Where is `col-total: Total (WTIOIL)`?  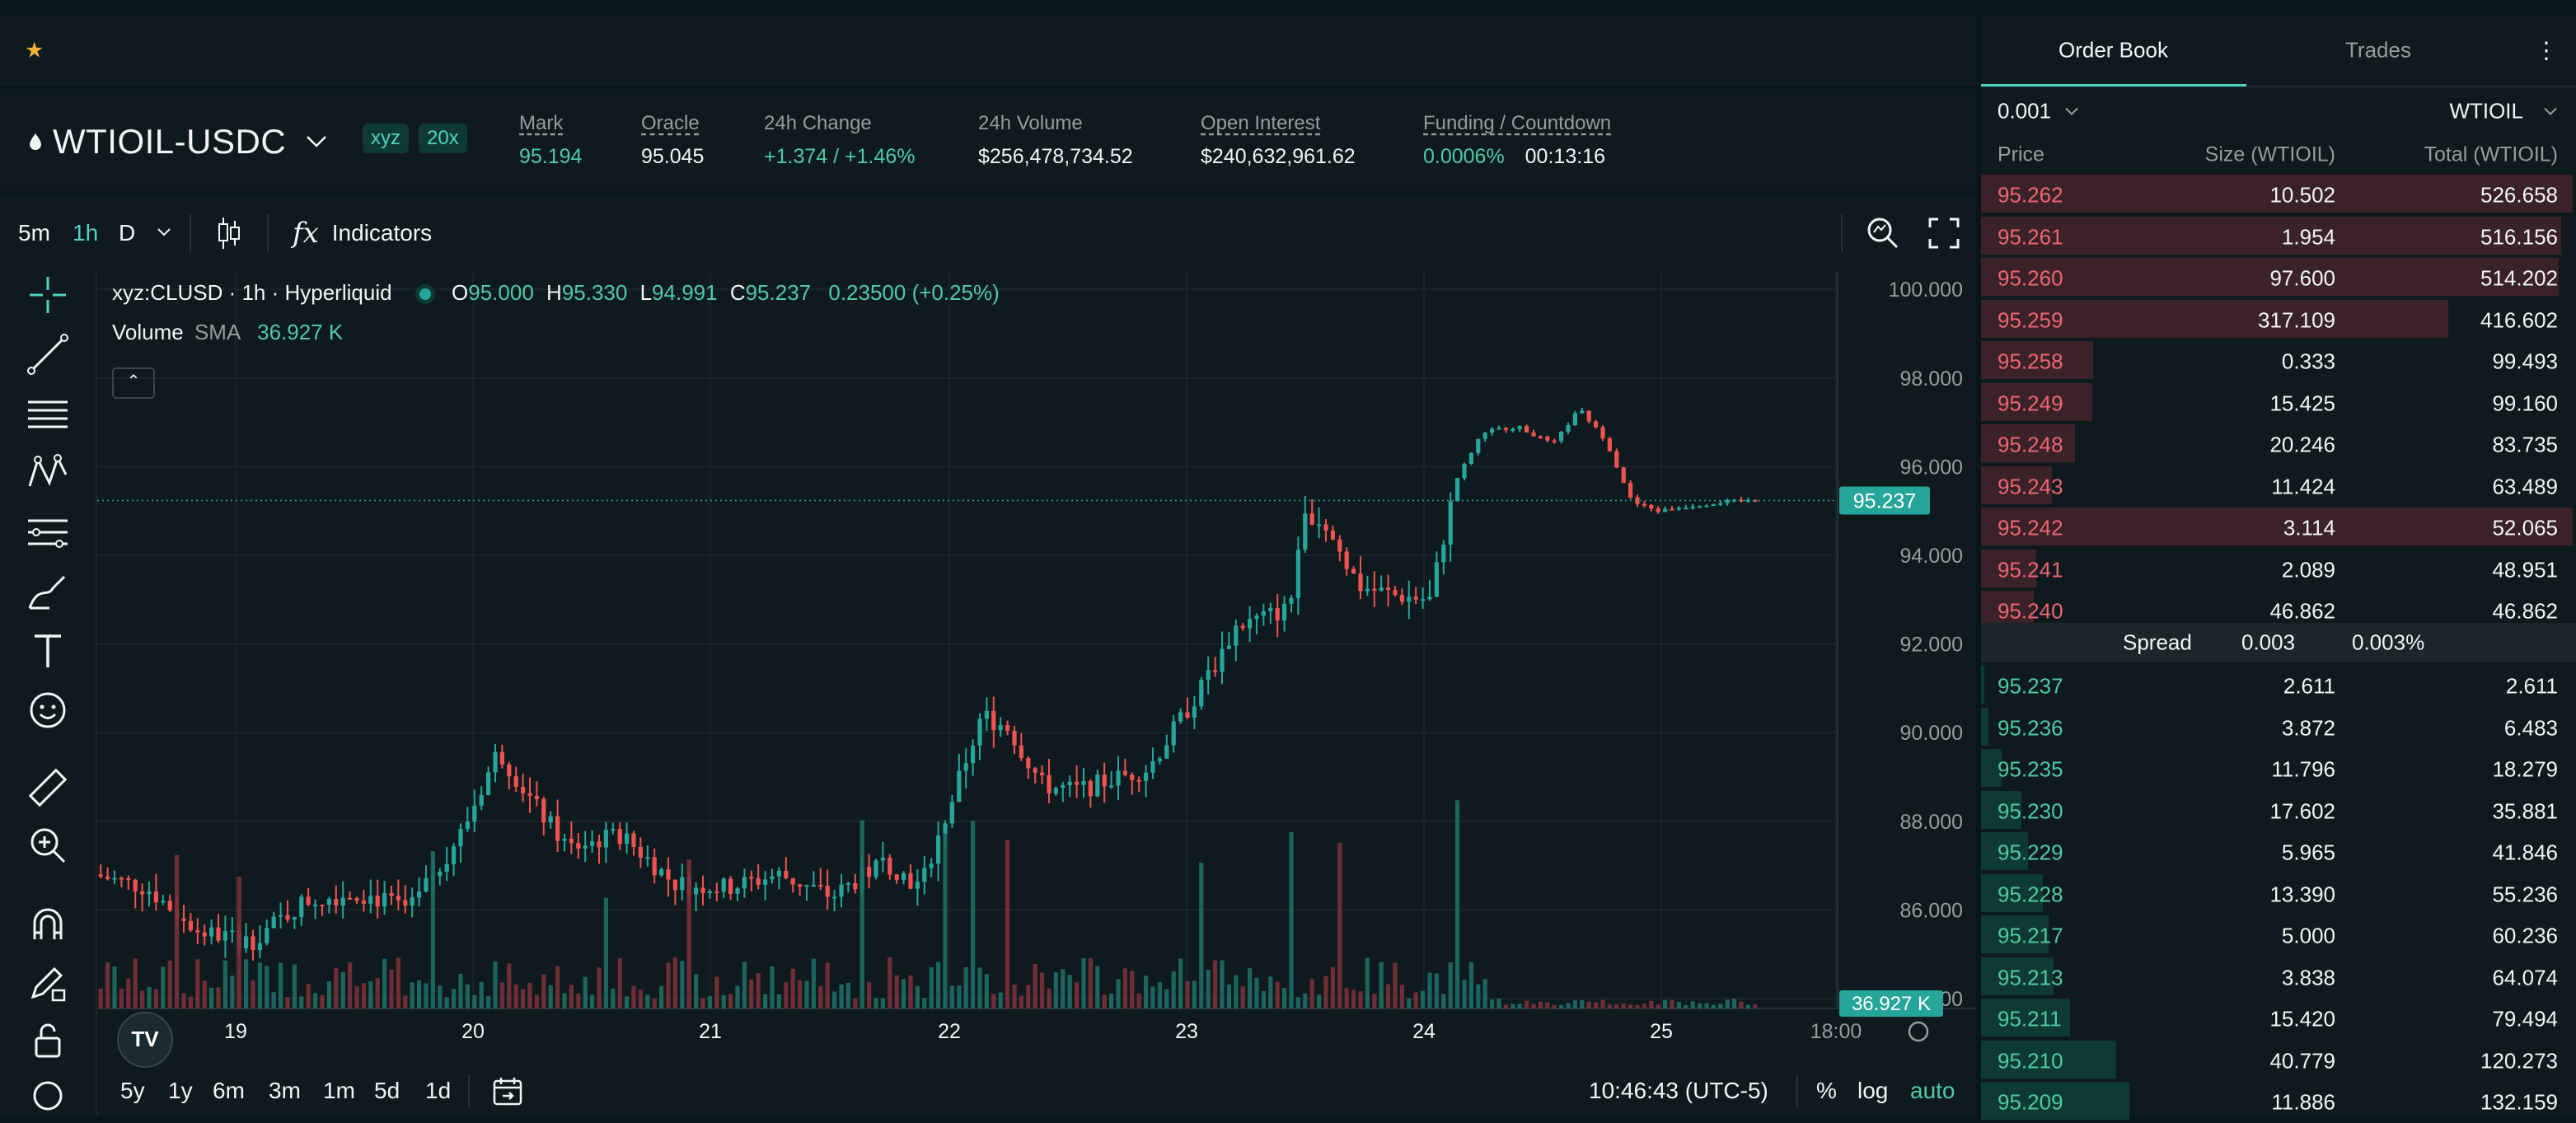
col-total: Total (WTIOIL) is located at coordinates (2491, 154).